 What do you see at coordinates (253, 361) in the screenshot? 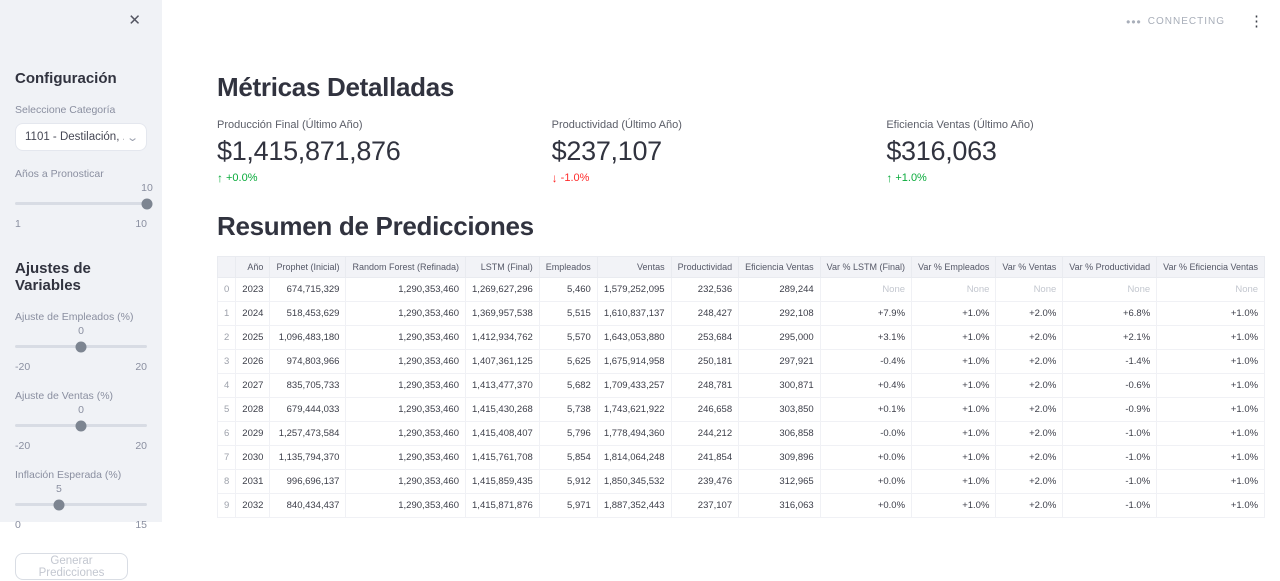
I see `table-cell: 2026` at bounding box center [253, 361].